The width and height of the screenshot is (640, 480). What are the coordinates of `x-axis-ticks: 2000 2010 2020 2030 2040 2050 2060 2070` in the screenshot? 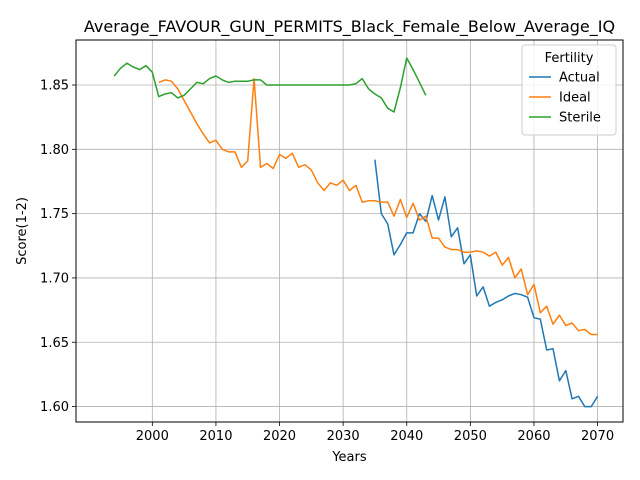 It's located at (375, 433).